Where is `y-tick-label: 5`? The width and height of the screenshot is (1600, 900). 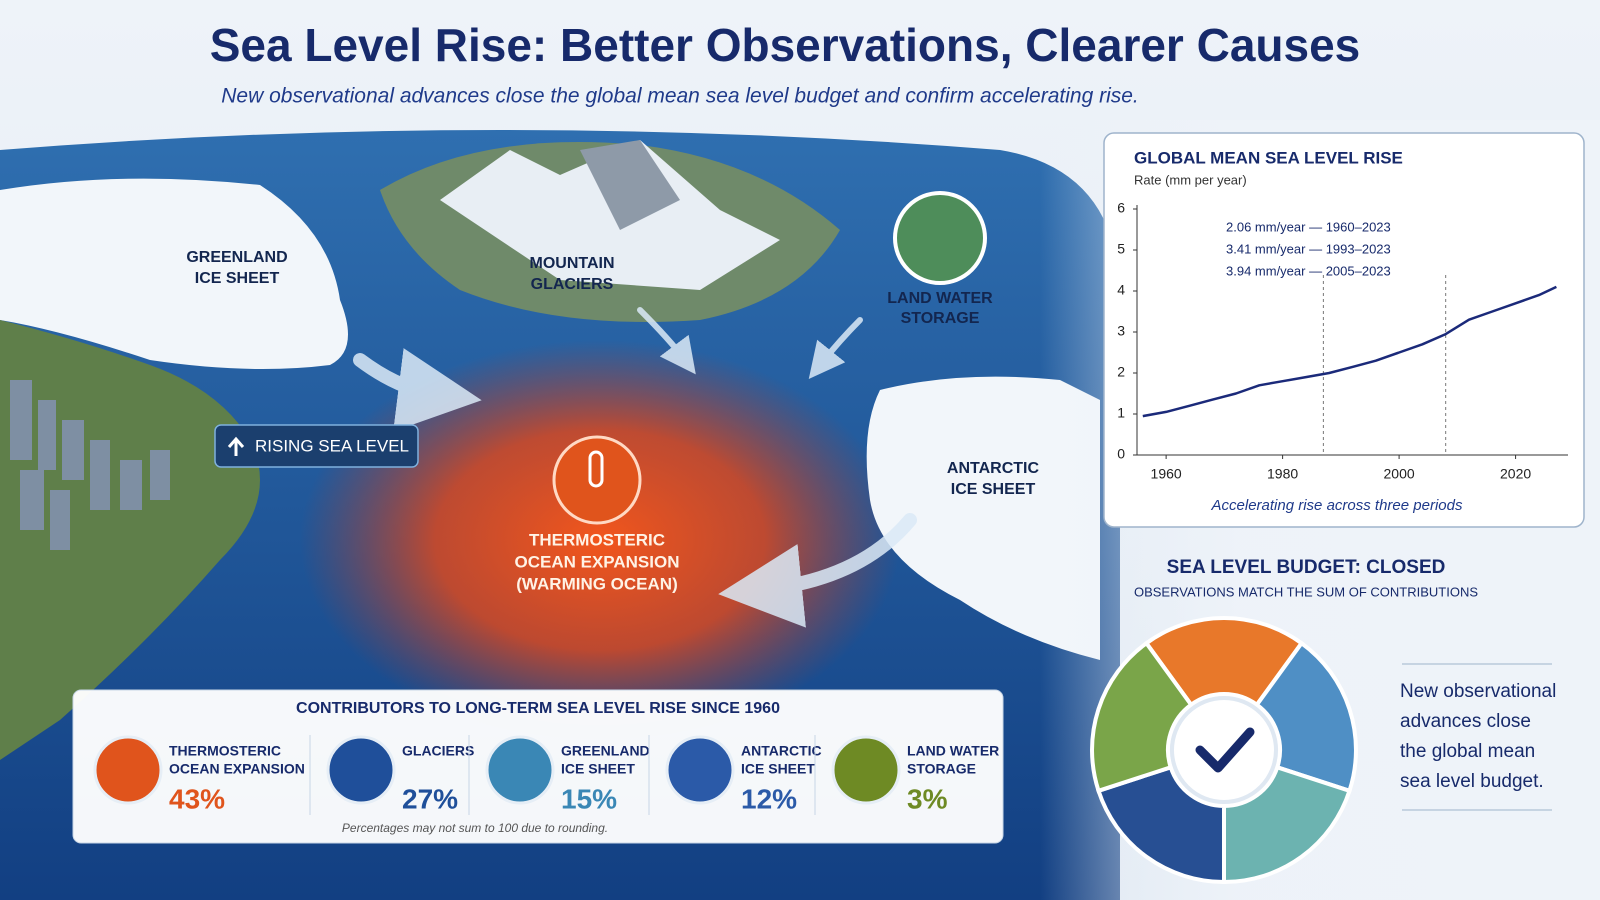
y-tick-label: 5 is located at coordinates (1121, 249).